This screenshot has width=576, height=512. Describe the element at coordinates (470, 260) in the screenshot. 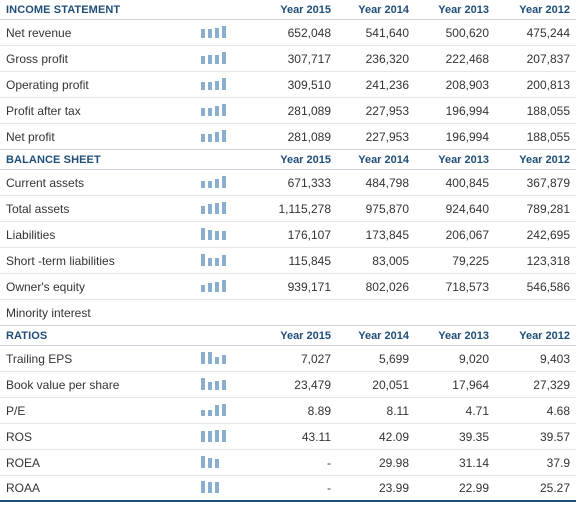

I see `value-cell: 79,225` at that location.